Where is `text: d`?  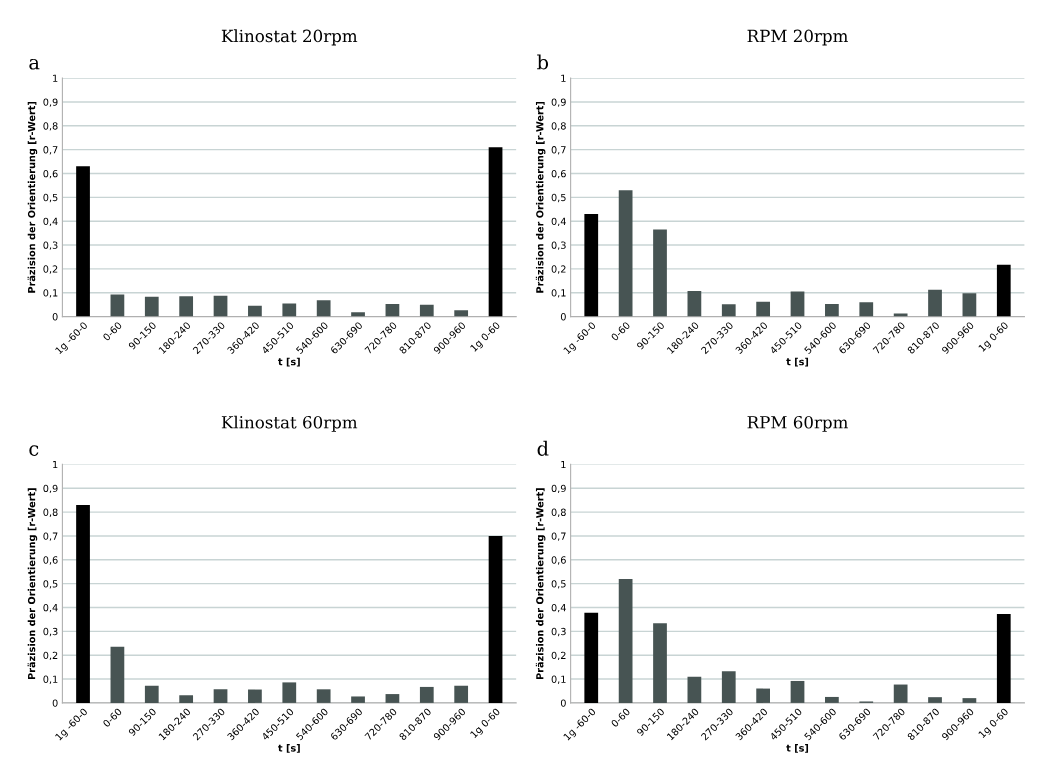
text: d is located at coordinates (543, 448).